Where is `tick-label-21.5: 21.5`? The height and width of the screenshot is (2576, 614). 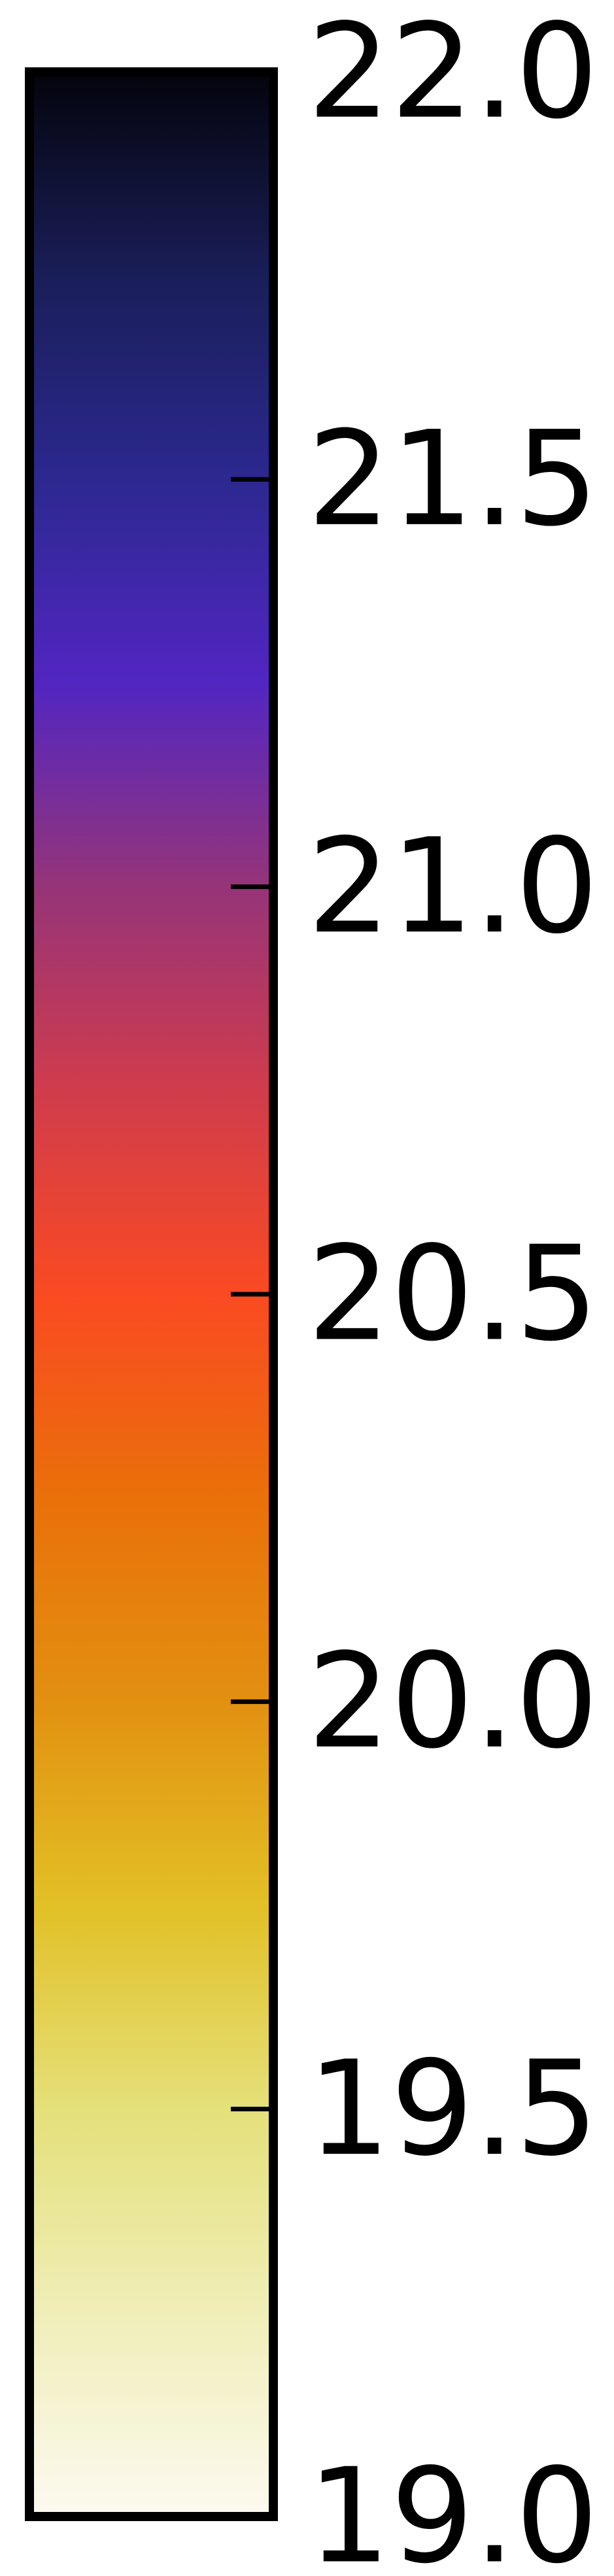 tick-label-21.5: 21.5 is located at coordinates (452, 480).